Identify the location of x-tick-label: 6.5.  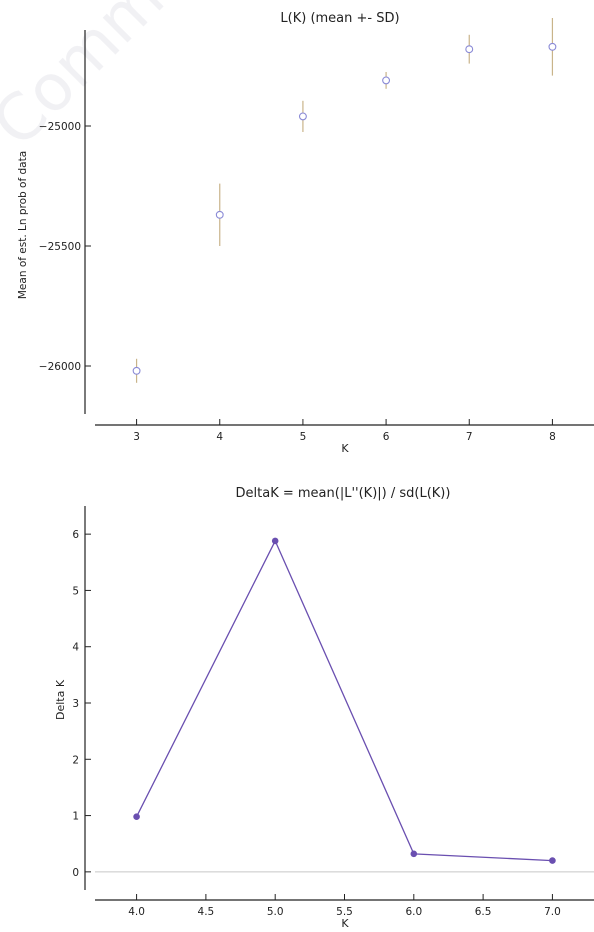
(483, 912).